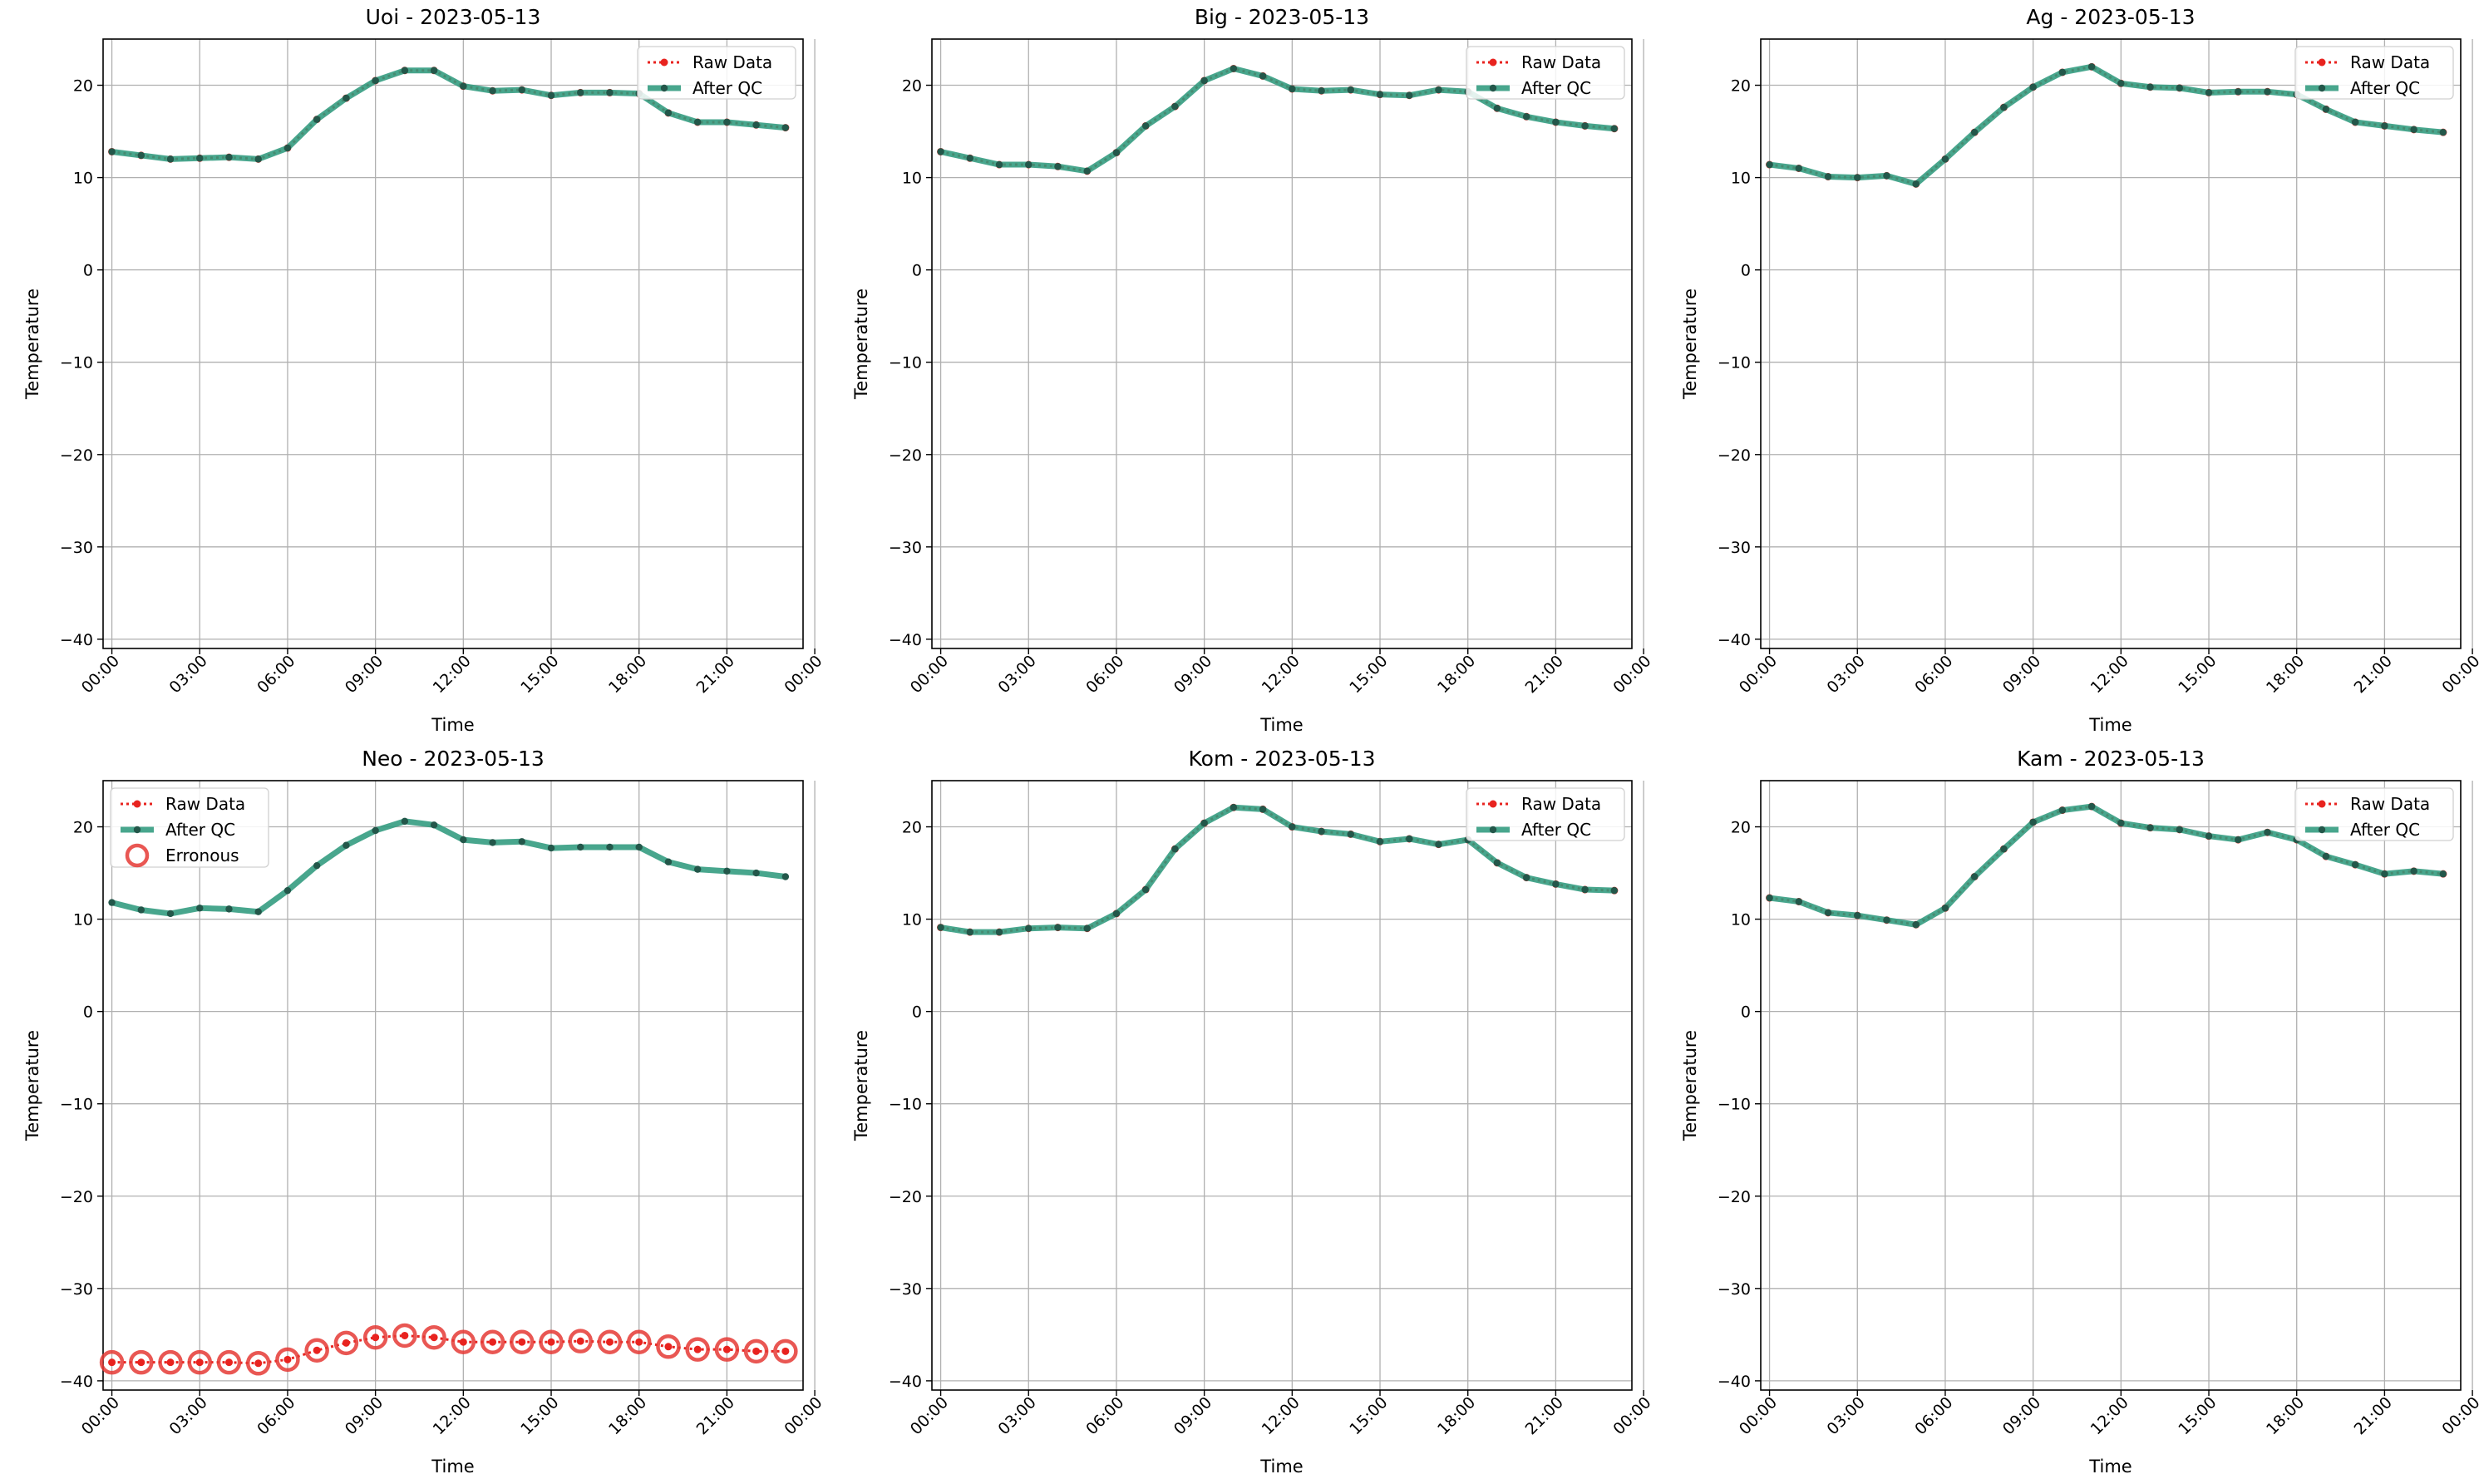 The height and width of the screenshot is (1484, 2479). What do you see at coordinates (627, 1415) in the screenshot?
I see `x-tick-label: 18:00` at bounding box center [627, 1415].